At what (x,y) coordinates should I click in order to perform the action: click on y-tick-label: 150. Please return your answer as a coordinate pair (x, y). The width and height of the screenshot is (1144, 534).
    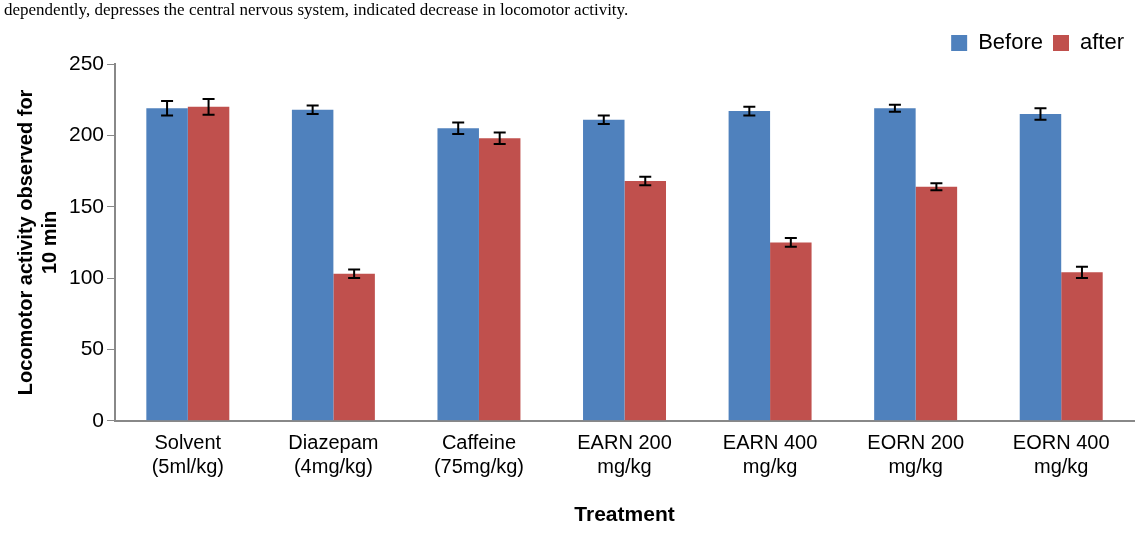
    Looking at the image, I should click on (86, 205).